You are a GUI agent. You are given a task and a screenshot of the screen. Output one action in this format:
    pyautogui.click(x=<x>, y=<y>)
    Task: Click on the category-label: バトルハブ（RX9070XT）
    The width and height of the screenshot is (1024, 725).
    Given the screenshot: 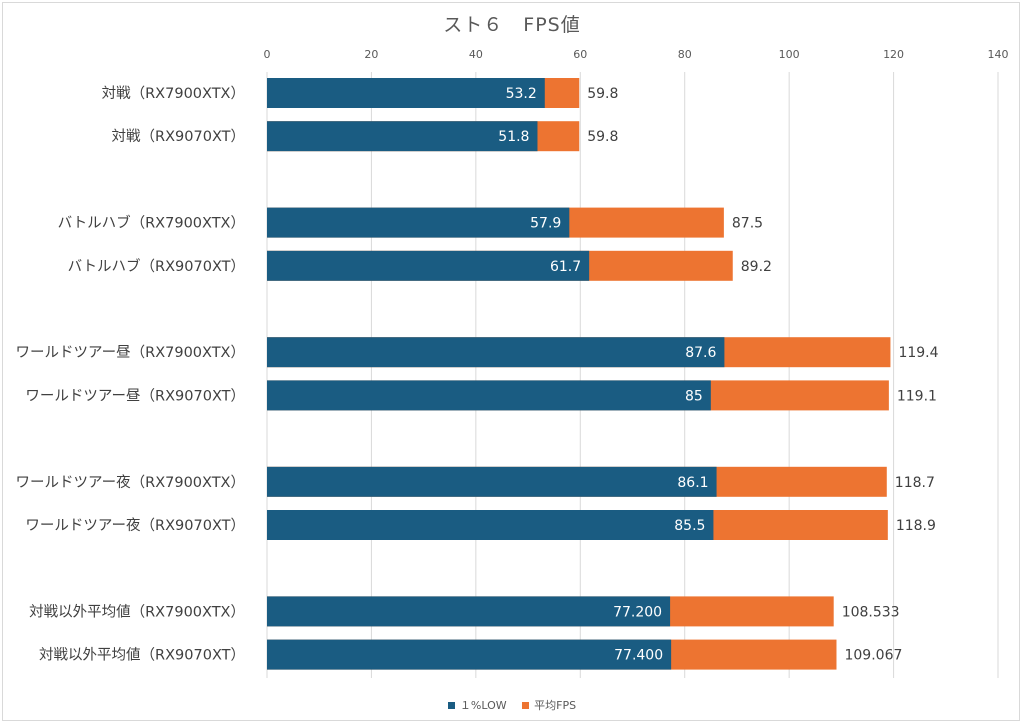 What is the action you would take?
    pyautogui.click(x=156, y=266)
    